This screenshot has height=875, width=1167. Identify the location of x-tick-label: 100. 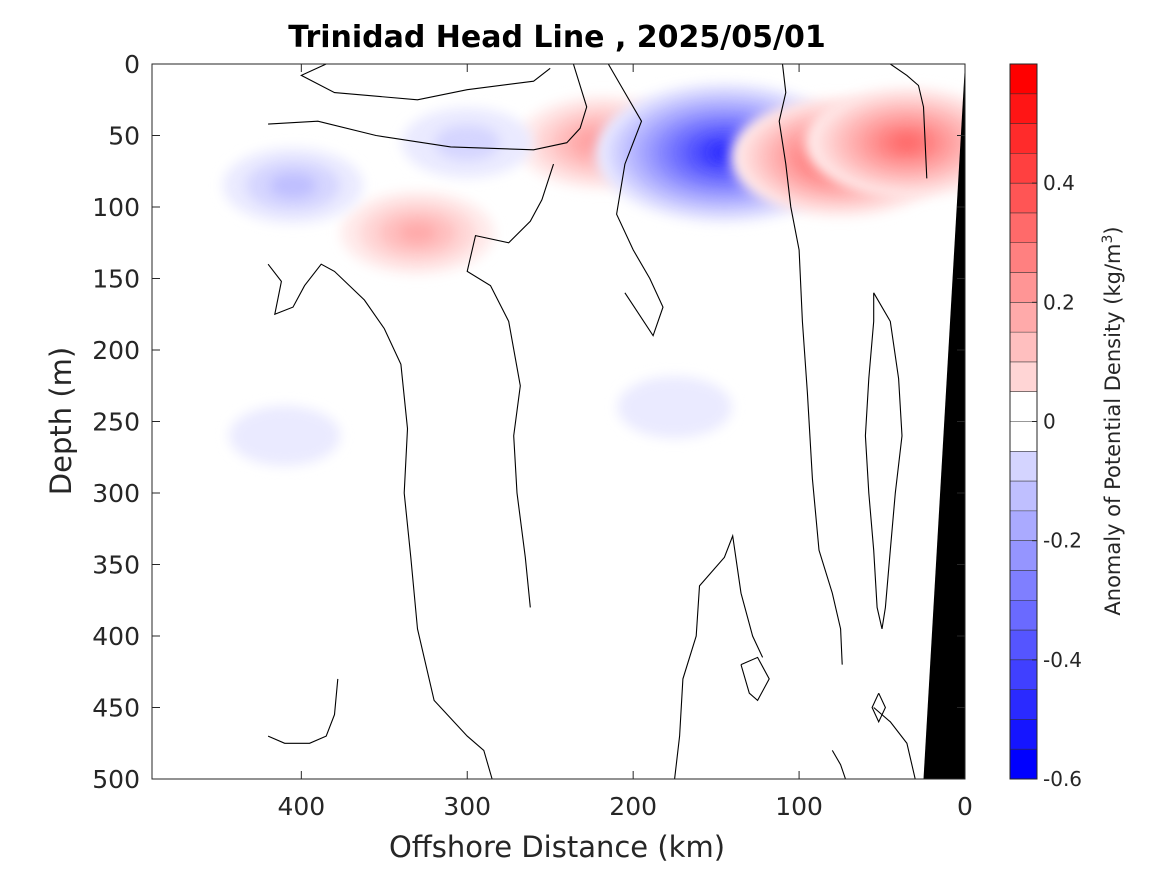
(799, 806).